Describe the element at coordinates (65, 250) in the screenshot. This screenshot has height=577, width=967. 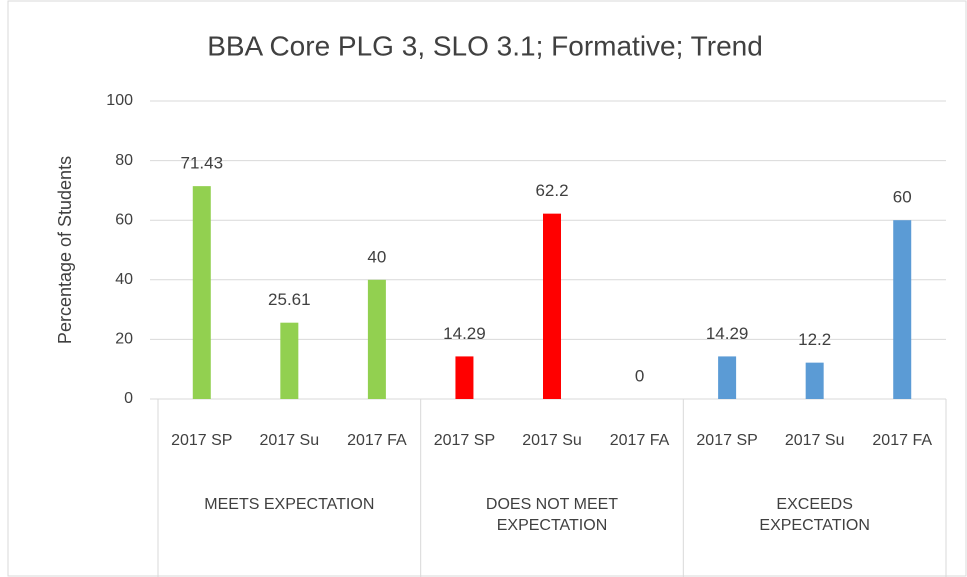
I see `y-axis-label: Percentage of Students` at that location.